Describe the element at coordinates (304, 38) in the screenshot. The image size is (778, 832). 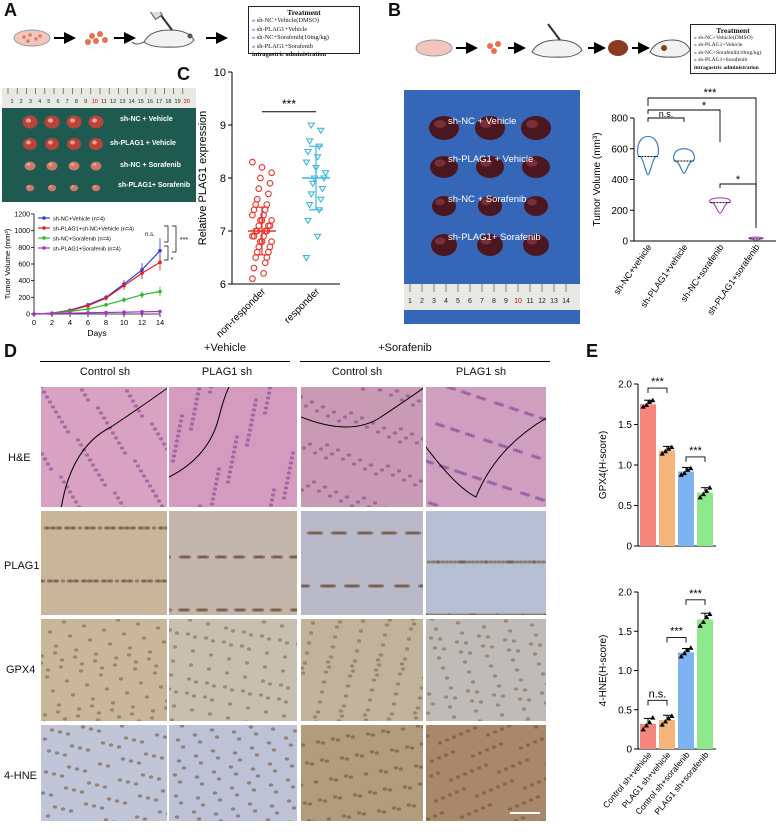
I see `treatment-item: sh-NC+Sorafenib(10mg/kg)` at that location.